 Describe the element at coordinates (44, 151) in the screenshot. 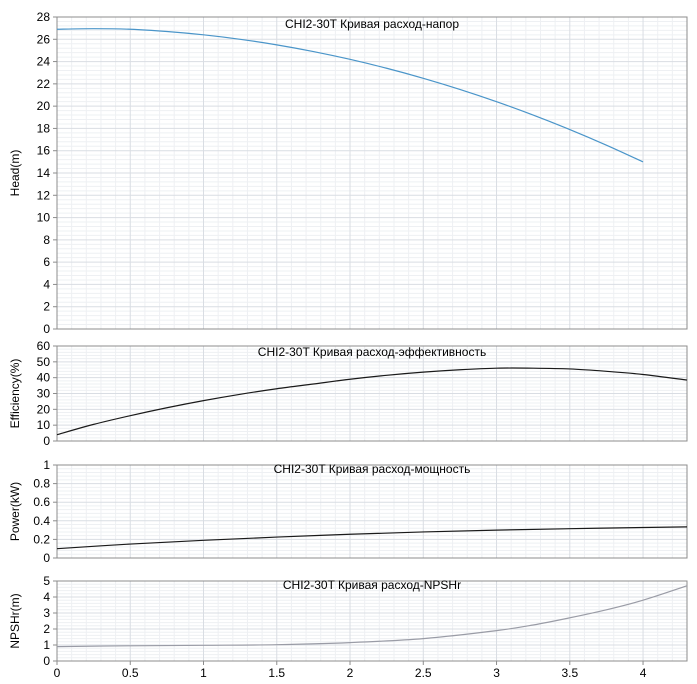

I see `y-tick-label: 16` at that location.